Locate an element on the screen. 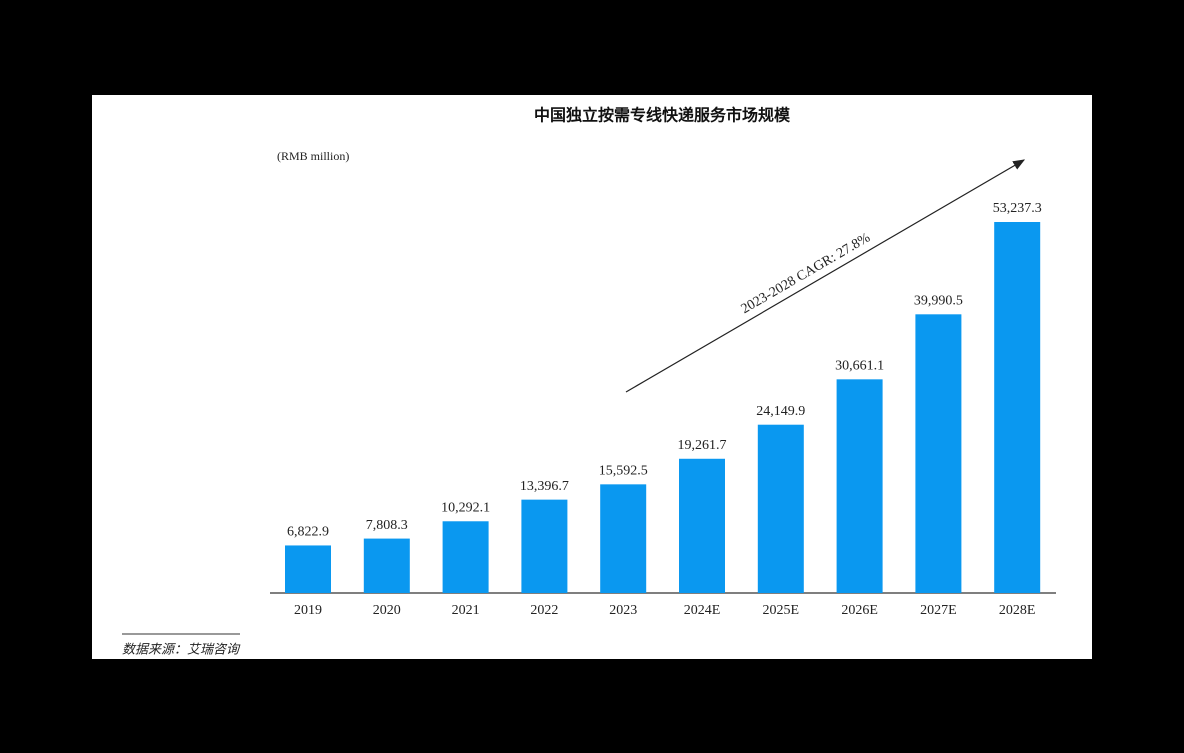 The width and height of the screenshot is (1184, 753). value-label: 53,237.3 is located at coordinates (1017, 208).